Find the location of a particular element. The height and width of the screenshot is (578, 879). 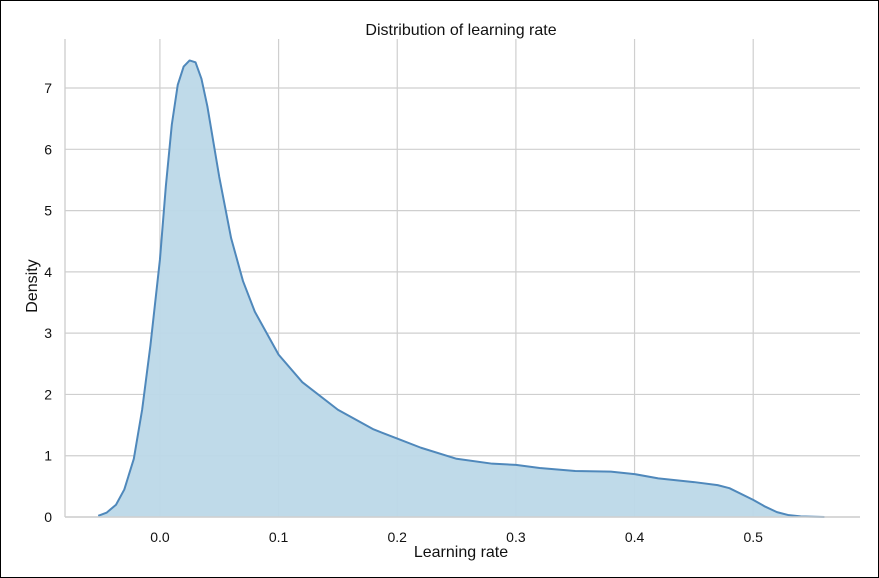

y-tick-label: 1 is located at coordinates (48, 456).